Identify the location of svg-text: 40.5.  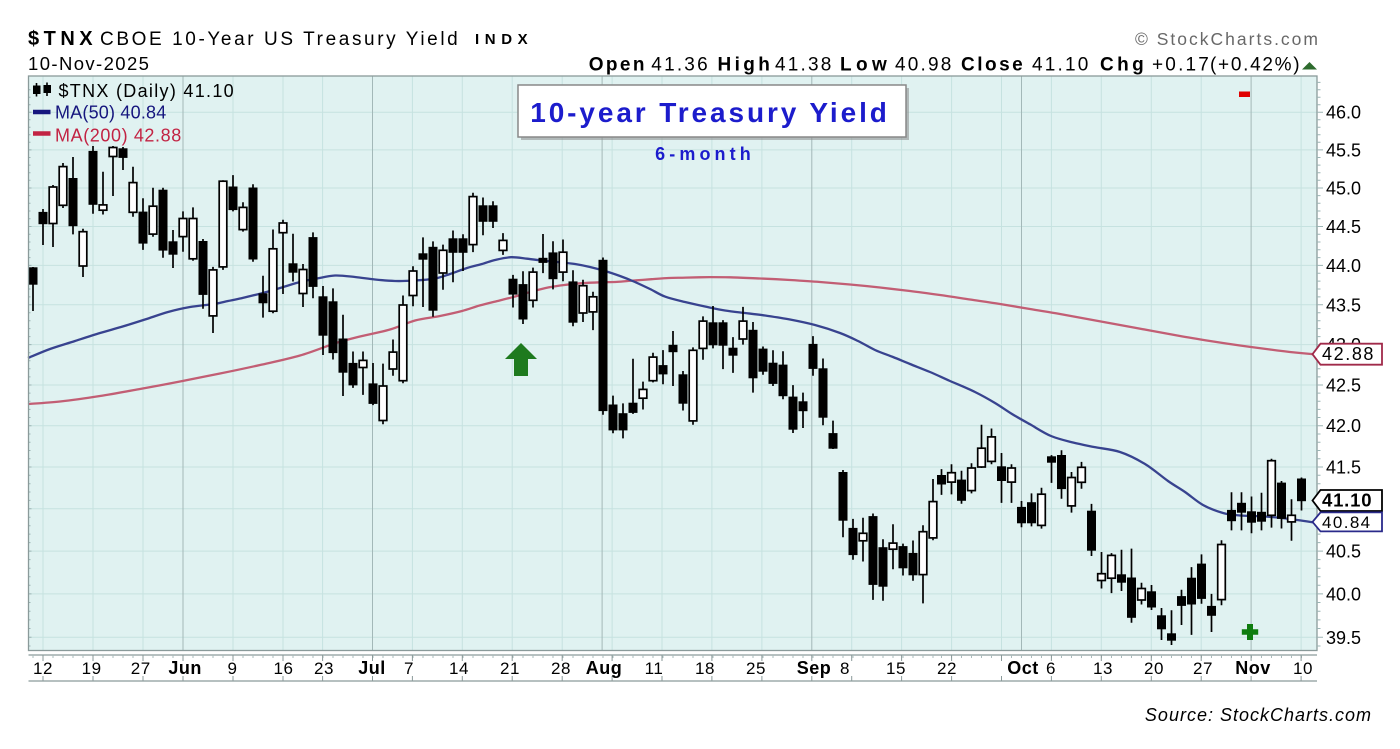
(1343, 552).